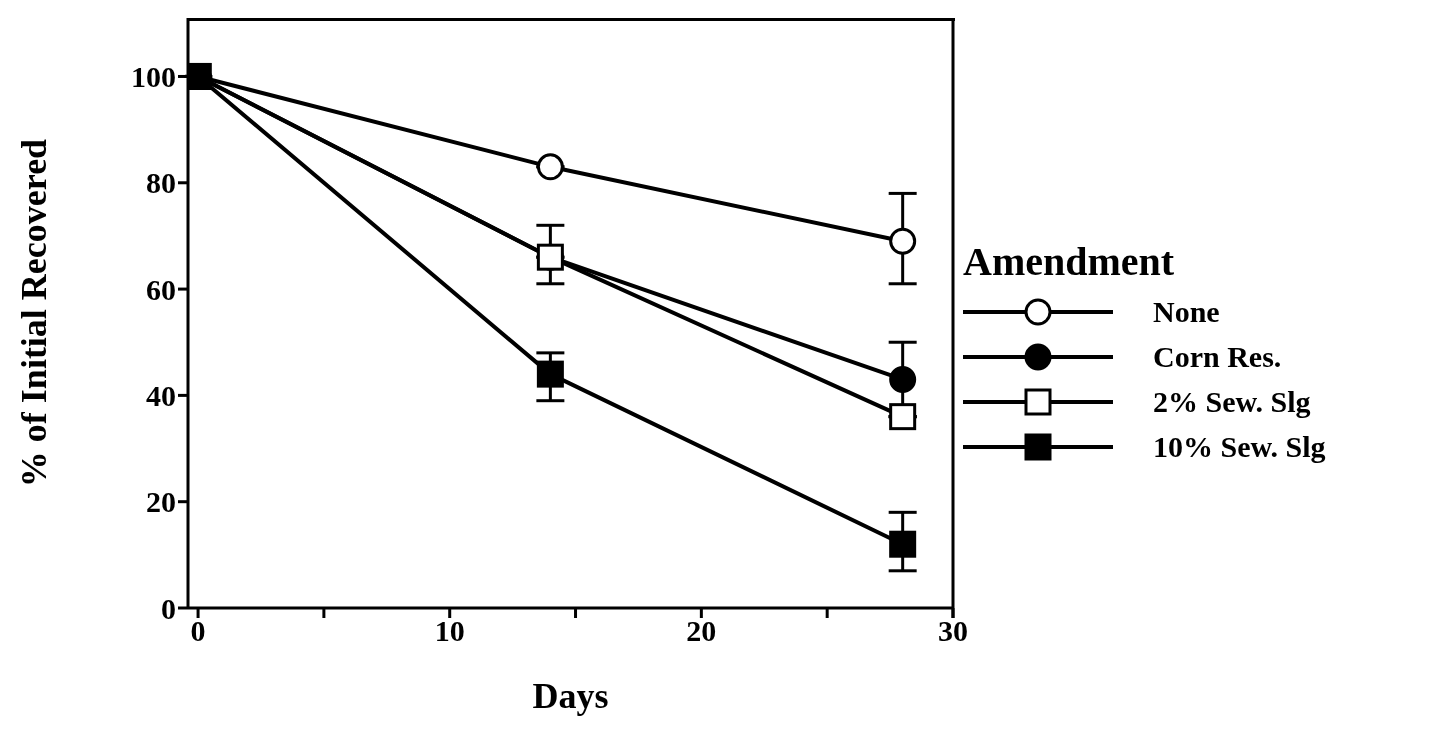 The height and width of the screenshot is (743, 1446). What do you see at coordinates (701, 631) in the screenshot?
I see `x-tick-label: 20` at bounding box center [701, 631].